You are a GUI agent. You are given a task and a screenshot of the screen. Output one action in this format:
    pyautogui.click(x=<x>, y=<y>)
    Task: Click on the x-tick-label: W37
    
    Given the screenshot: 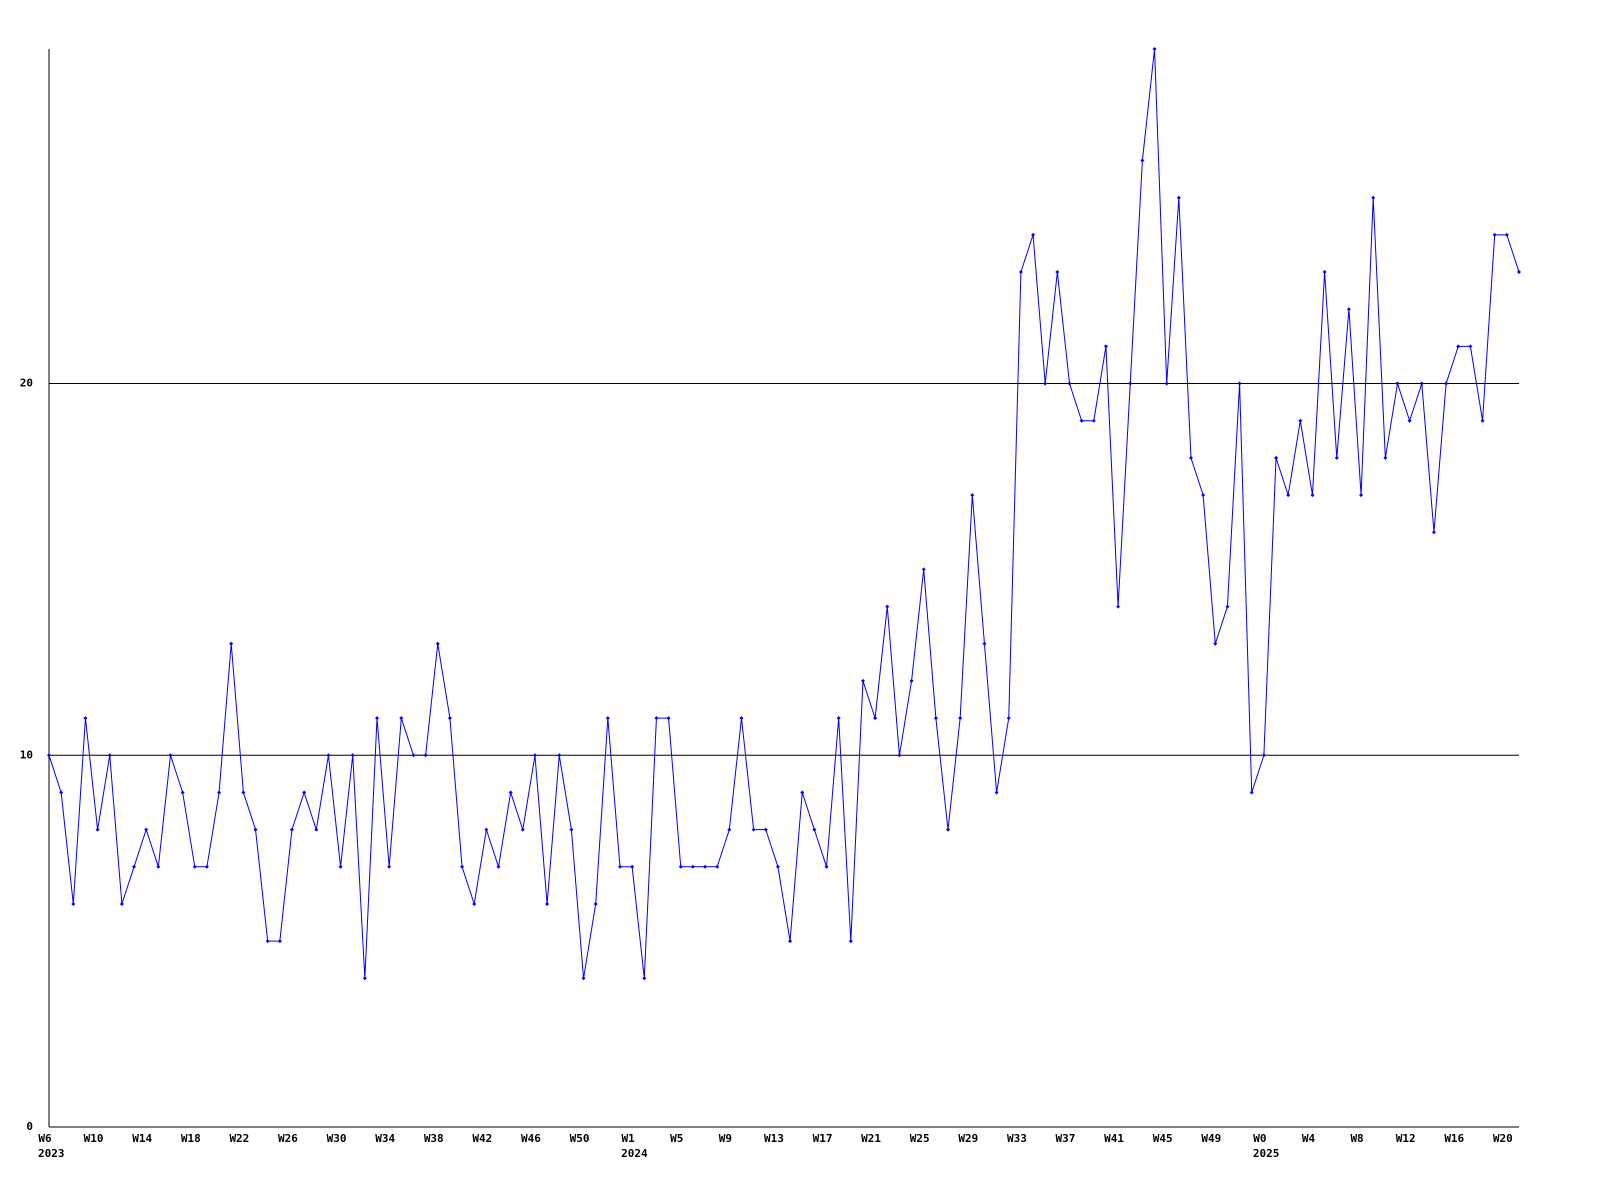 What is the action you would take?
    pyautogui.click(x=1066, y=1138)
    